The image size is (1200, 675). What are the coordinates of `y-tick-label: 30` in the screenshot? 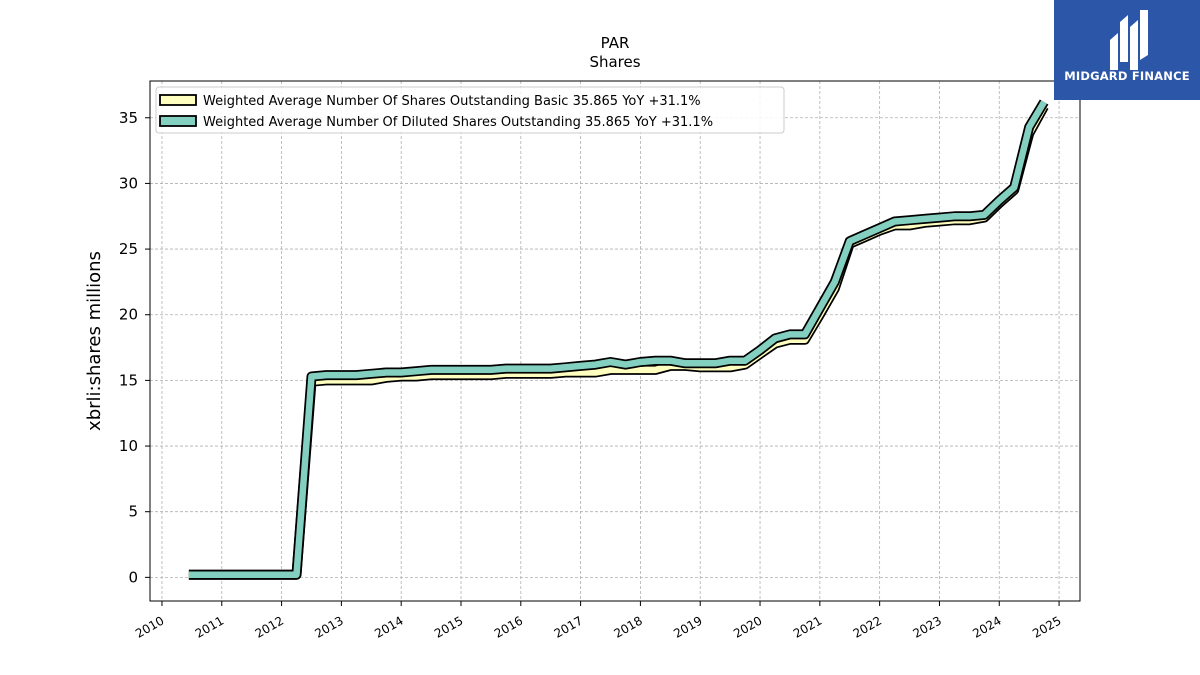 It's located at (128, 183).